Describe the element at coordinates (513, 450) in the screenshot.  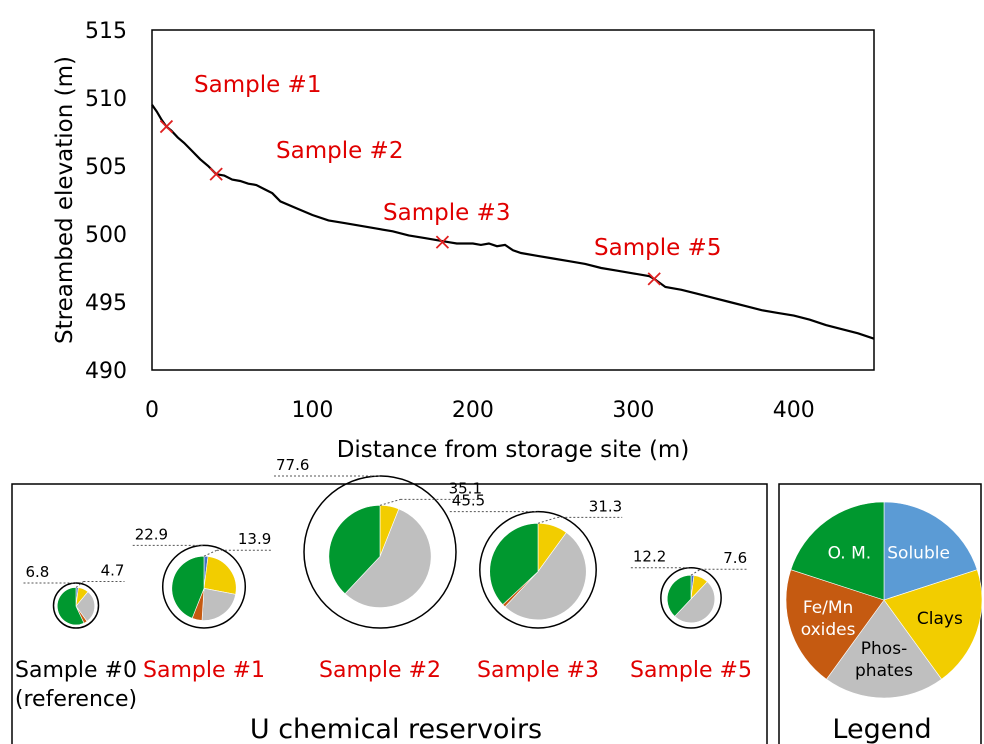
I see `x-axis-title: Distance from storage site (m)` at that location.